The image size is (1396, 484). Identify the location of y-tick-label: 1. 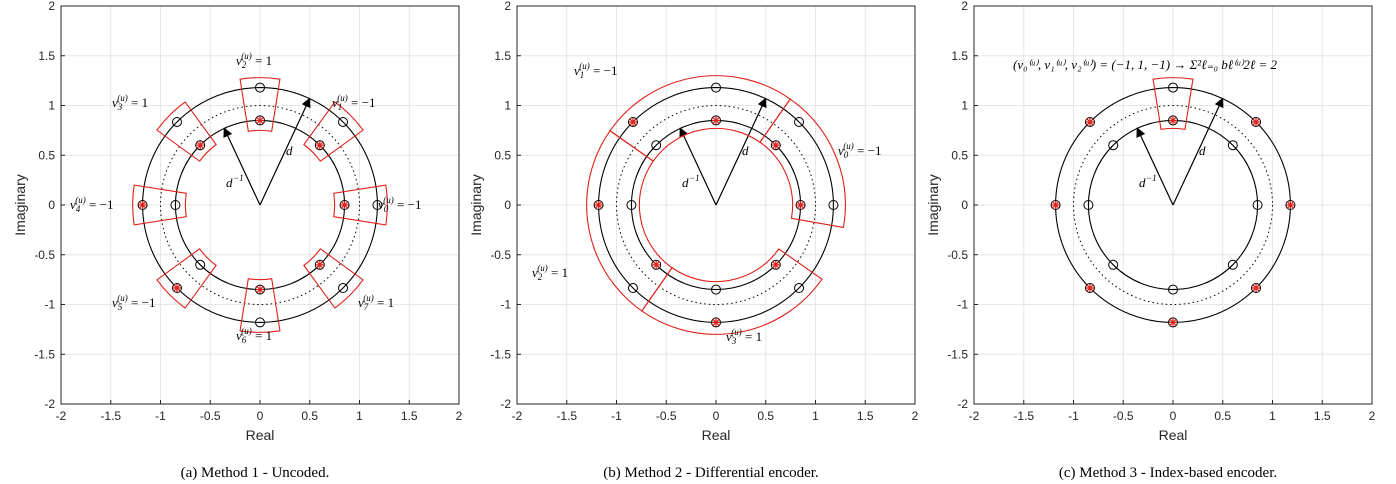
(507, 106).